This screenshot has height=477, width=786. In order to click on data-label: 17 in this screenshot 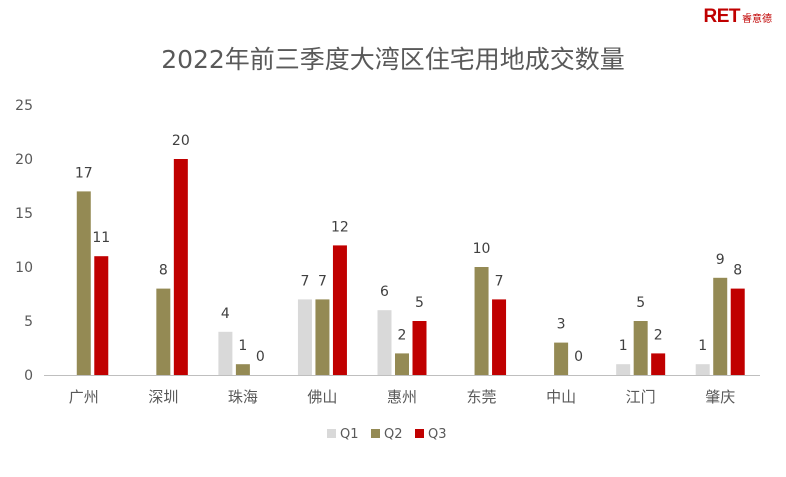, I will do `click(84, 173)`.